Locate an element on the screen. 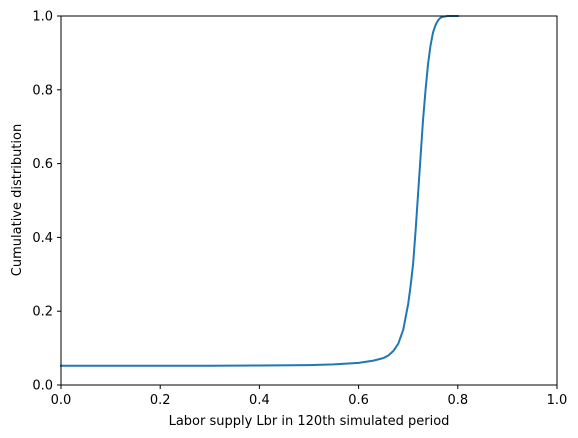 This screenshot has height=438, width=578. y-axis-label: Cumulative distribution is located at coordinates (17, 200).